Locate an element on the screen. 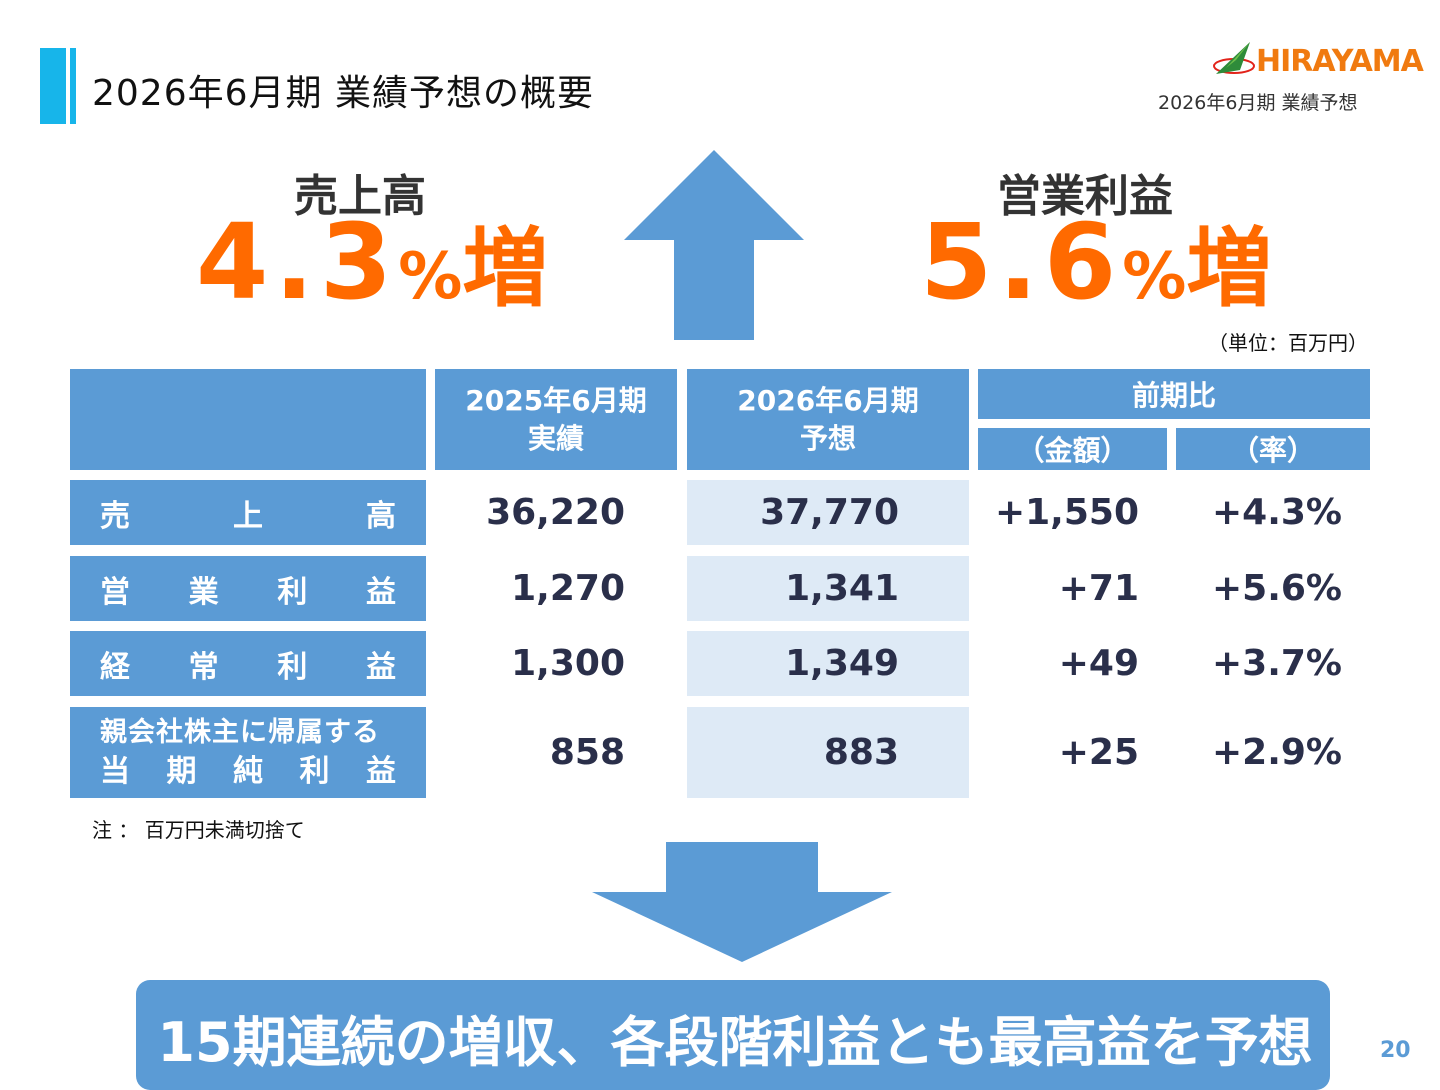 The height and width of the screenshot is (1090, 1440). page-title: 2026年6月期 業績予想の概要 is located at coordinates (343, 93).